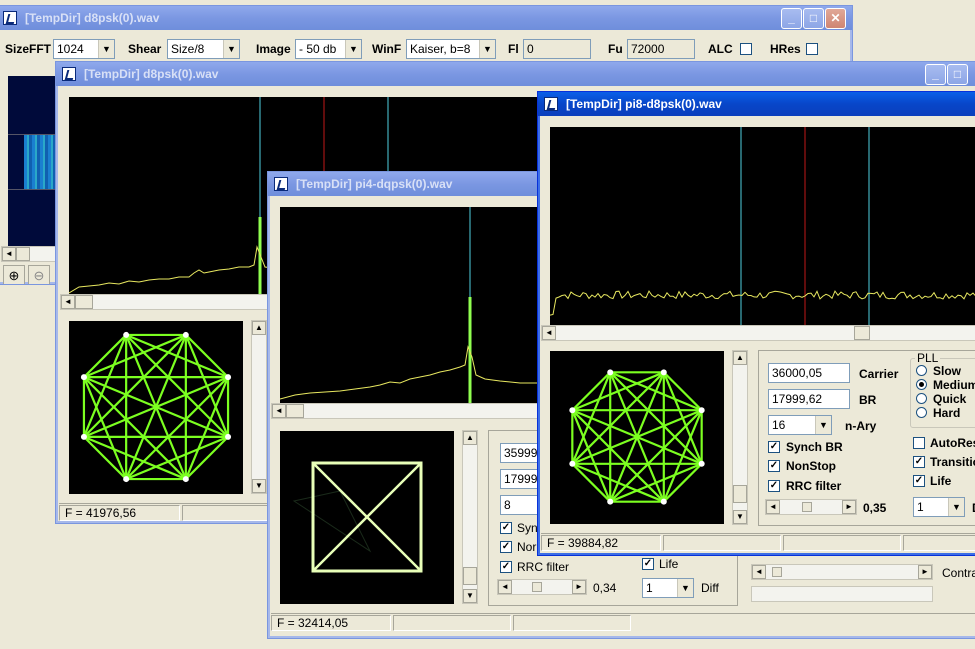 The width and height of the screenshot is (975, 649). What do you see at coordinates (868, 400) in the screenshot?
I see `br-label: BR` at bounding box center [868, 400].